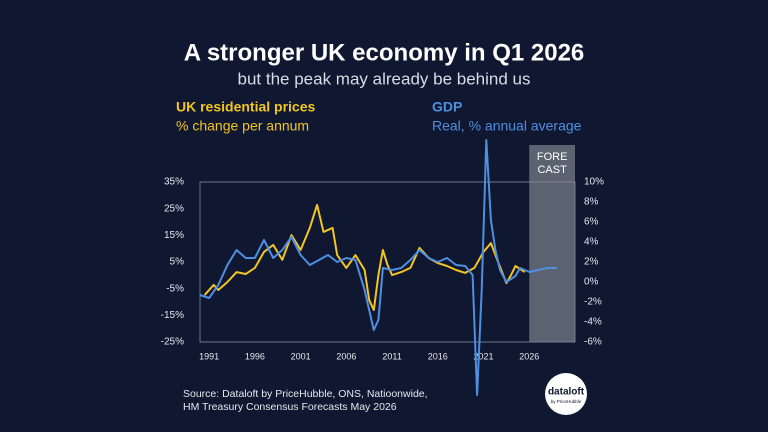 The width and height of the screenshot is (768, 432). Describe the element at coordinates (438, 356) in the screenshot. I see `x-tick-label: 2016` at that location.